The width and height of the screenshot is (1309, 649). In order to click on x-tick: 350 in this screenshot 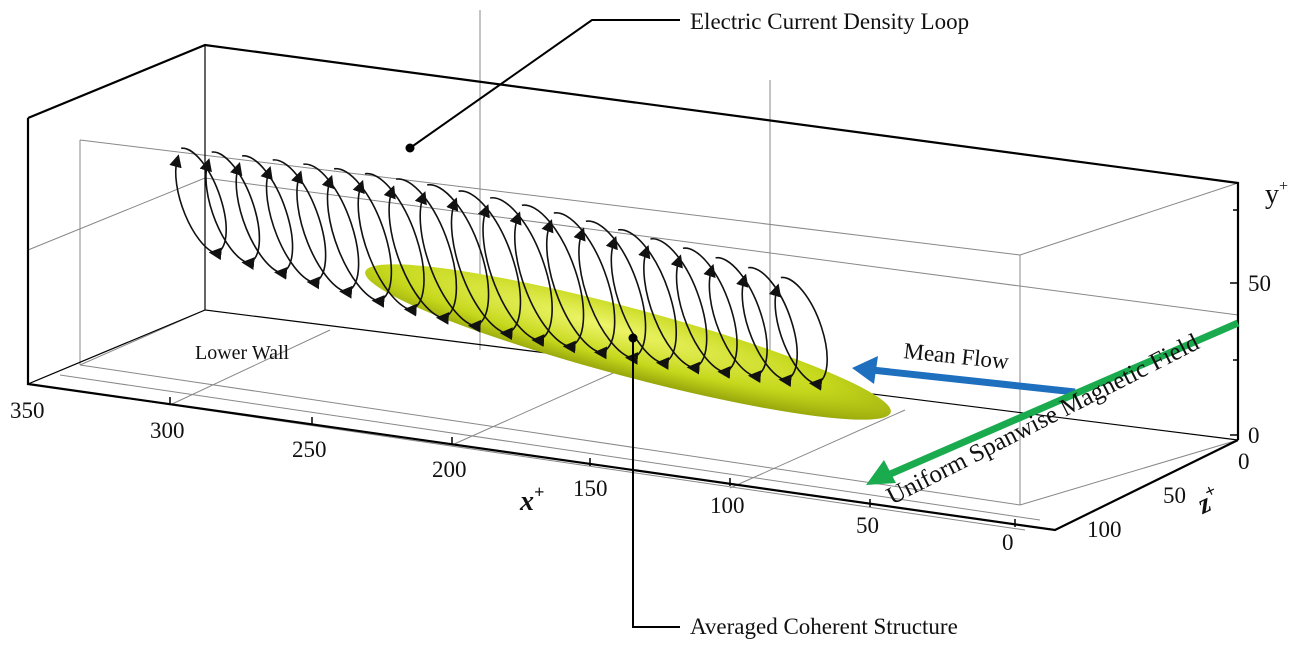, I will do `click(27, 410)`.